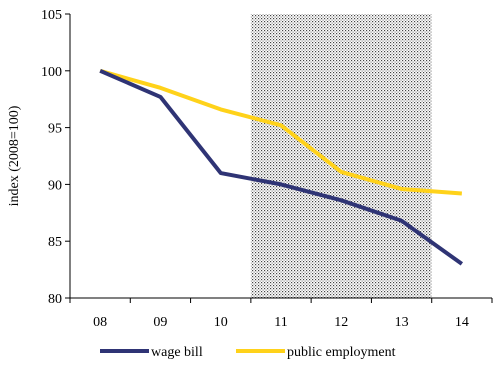 This screenshot has height=365, width=494. What do you see at coordinates (51, 72) in the screenshot?
I see `y-tick-label: 100` at bounding box center [51, 72].